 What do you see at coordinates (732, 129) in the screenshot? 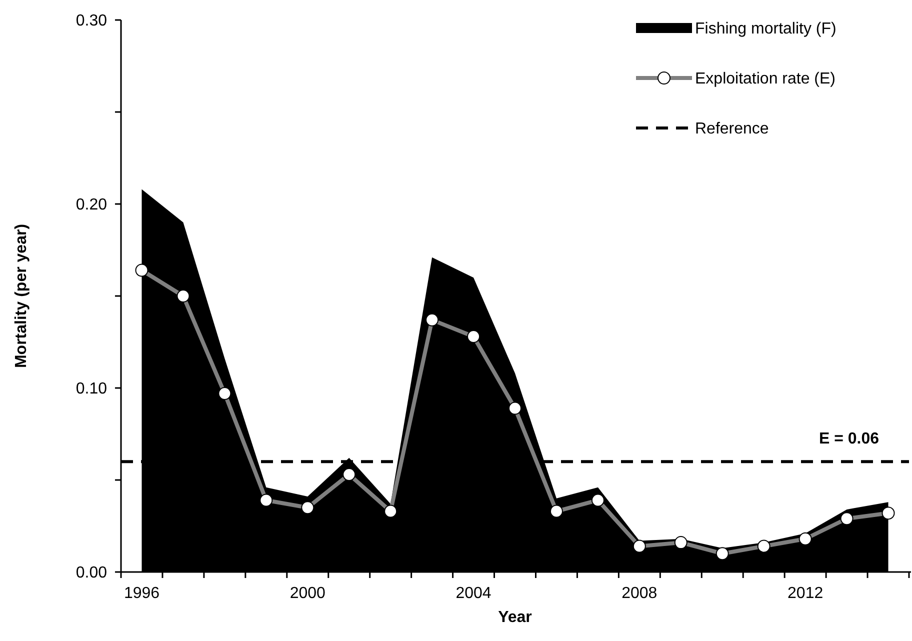
I see `legend-label: Reference` at bounding box center [732, 129].